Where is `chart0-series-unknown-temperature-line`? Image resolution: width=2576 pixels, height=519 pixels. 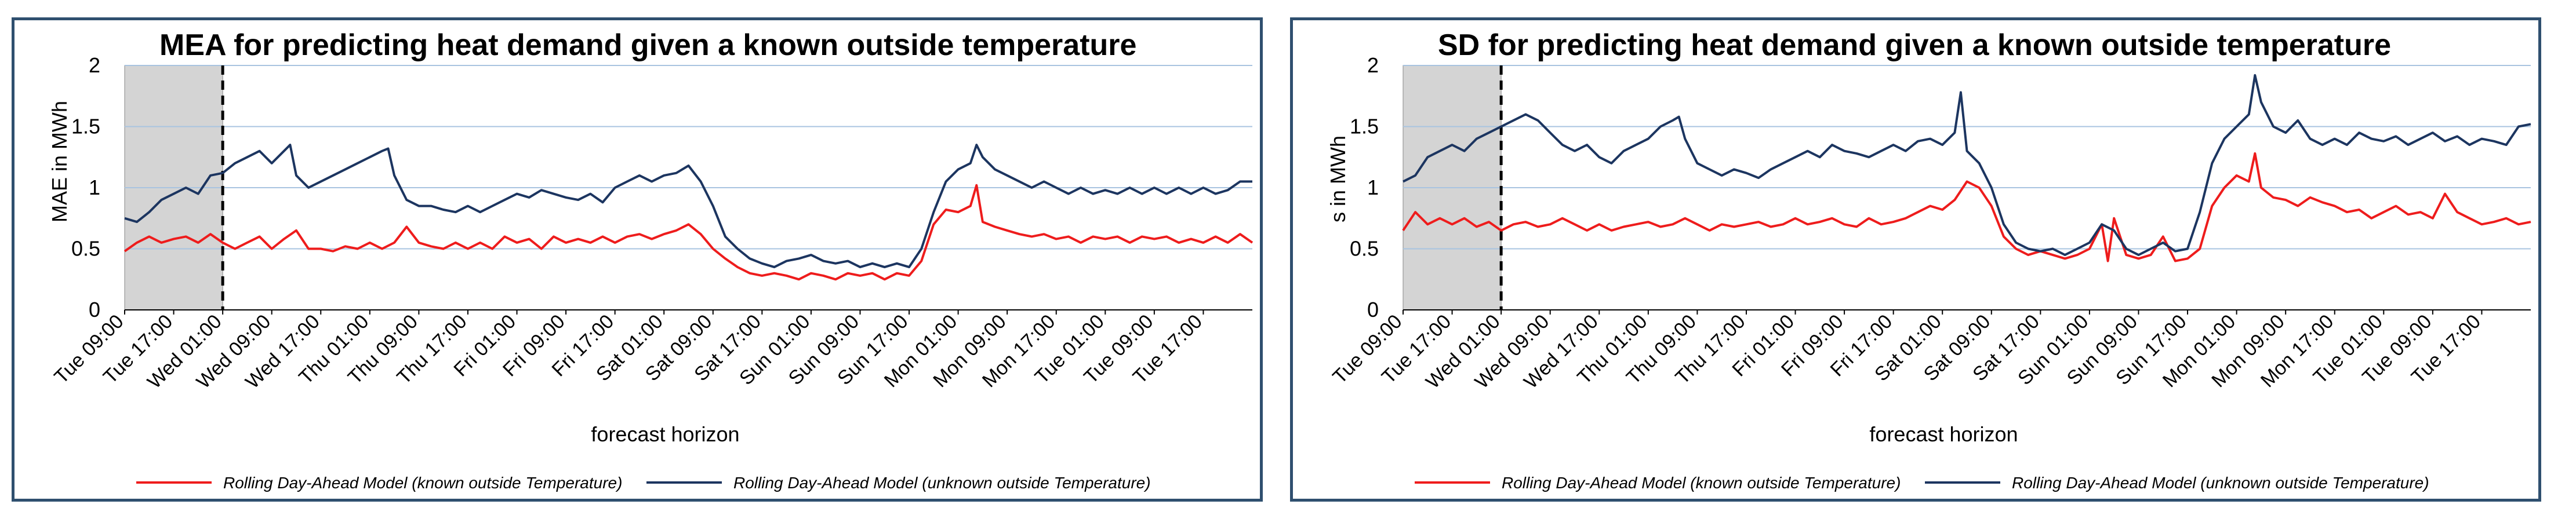
chart0-series-unknown-temperature-line is located at coordinates (688, 206).